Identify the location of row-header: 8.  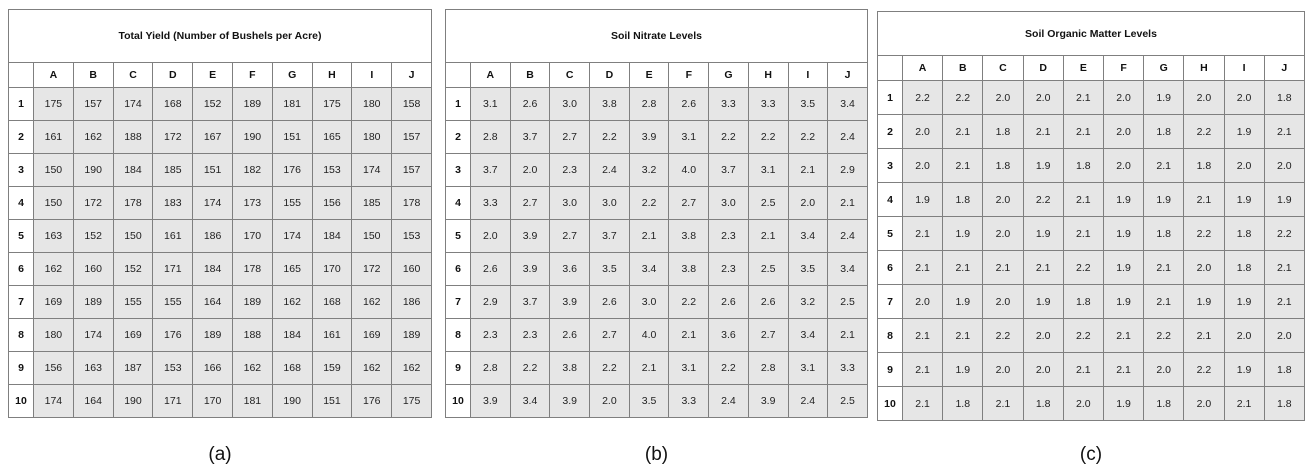
(458, 335).